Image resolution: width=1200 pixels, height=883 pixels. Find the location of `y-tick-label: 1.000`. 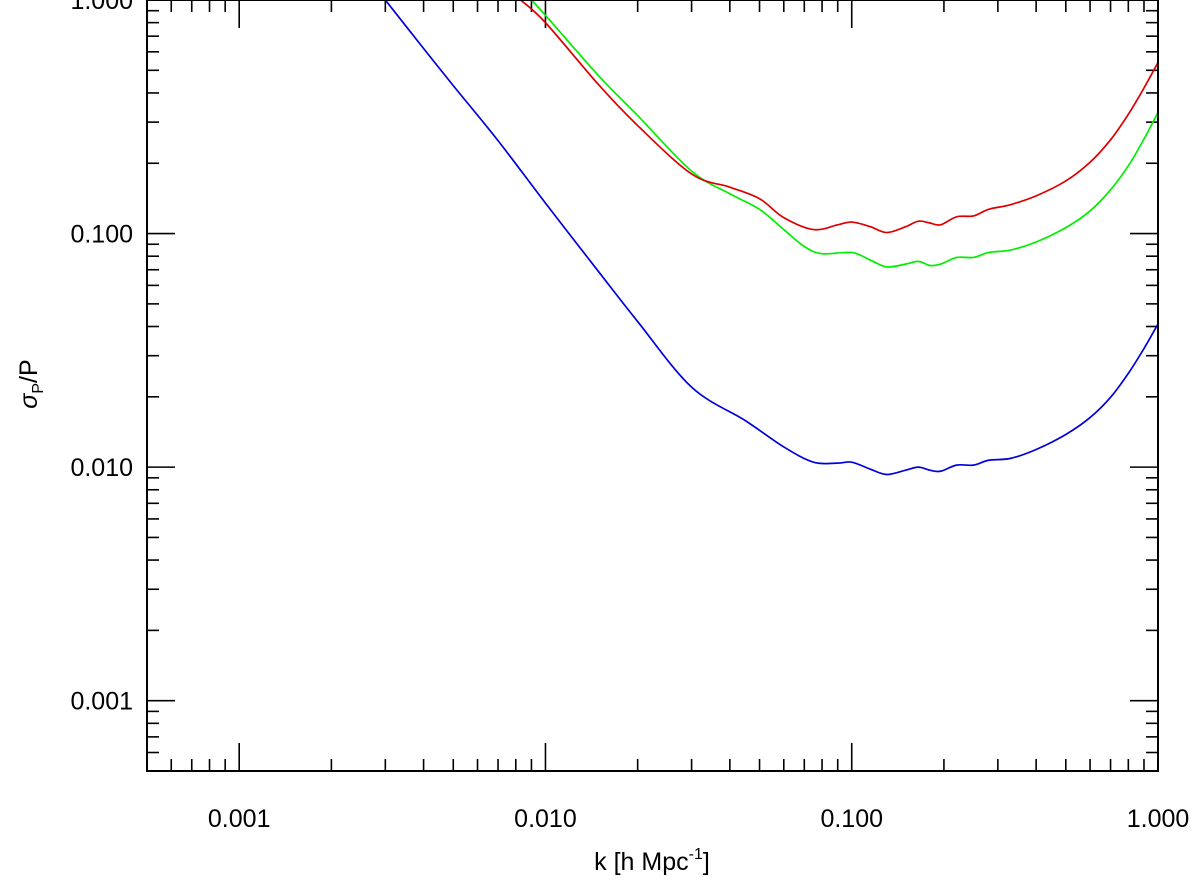

y-tick-label: 1.000 is located at coordinates (101, 7).